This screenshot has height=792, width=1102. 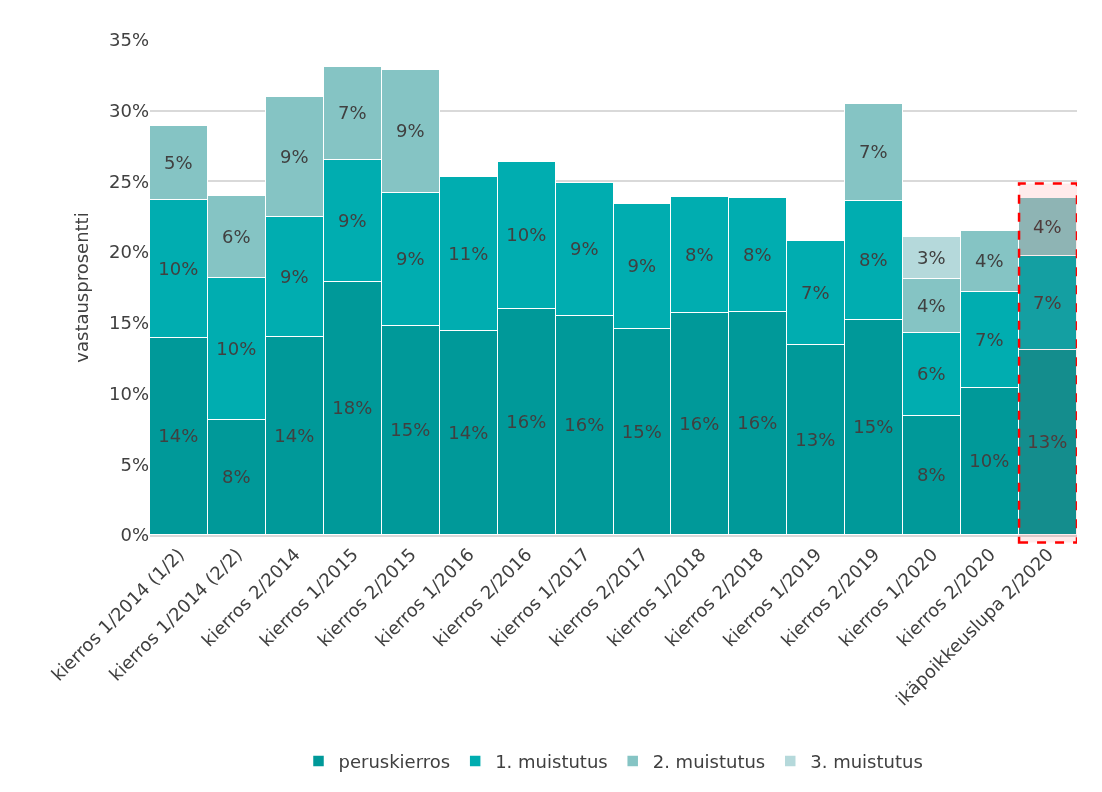 What do you see at coordinates (134, 464) in the screenshot?
I see `y-tick-label: 5%` at bounding box center [134, 464].